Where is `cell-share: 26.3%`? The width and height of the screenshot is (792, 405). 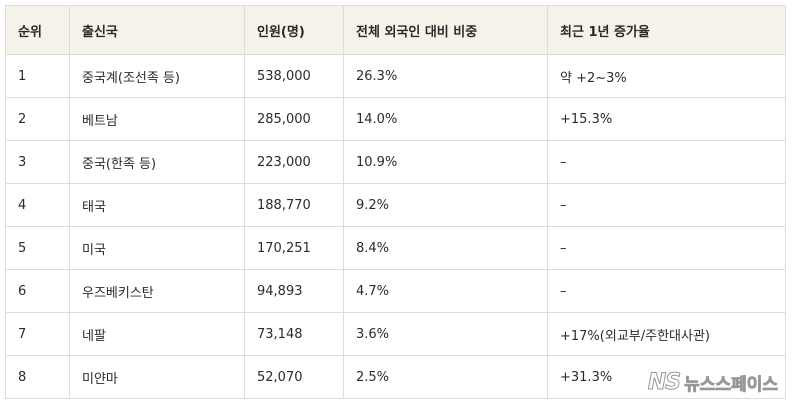
cell-share: 26.3% is located at coordinates (445, 76).